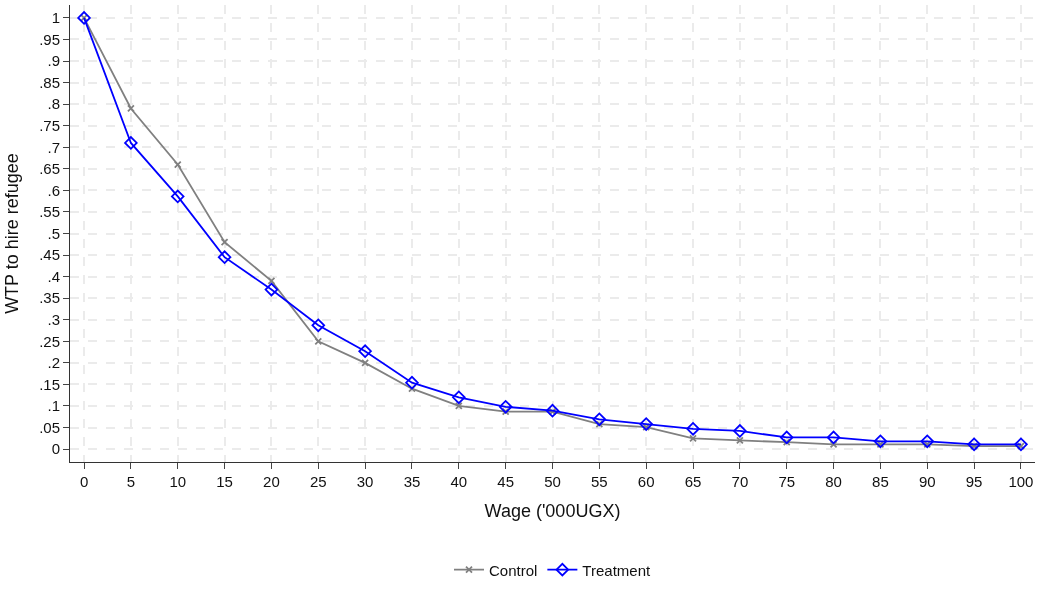 The width and height of the screenshot is (1045, 591). What do you see at coordinates (53, 147) in the screenshot?
I see `y-tick-label: .7` at bounding box center [53, 147].